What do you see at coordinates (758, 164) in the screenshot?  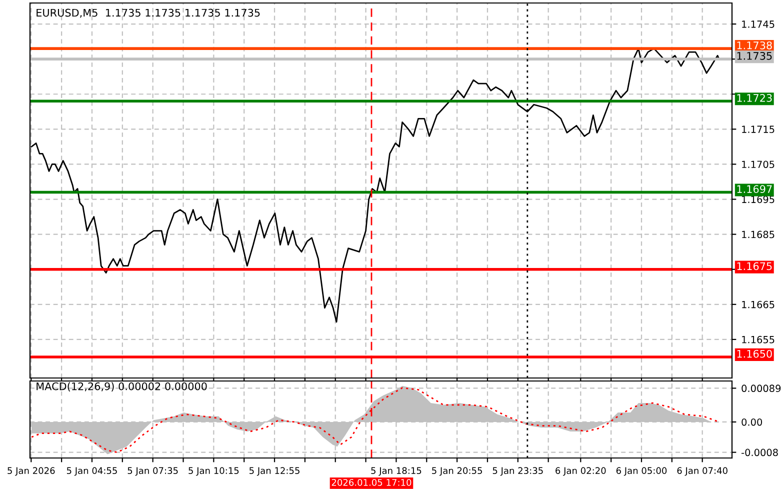 I see `y-tick-label: 1.1705` at bounding box center [758, 164].